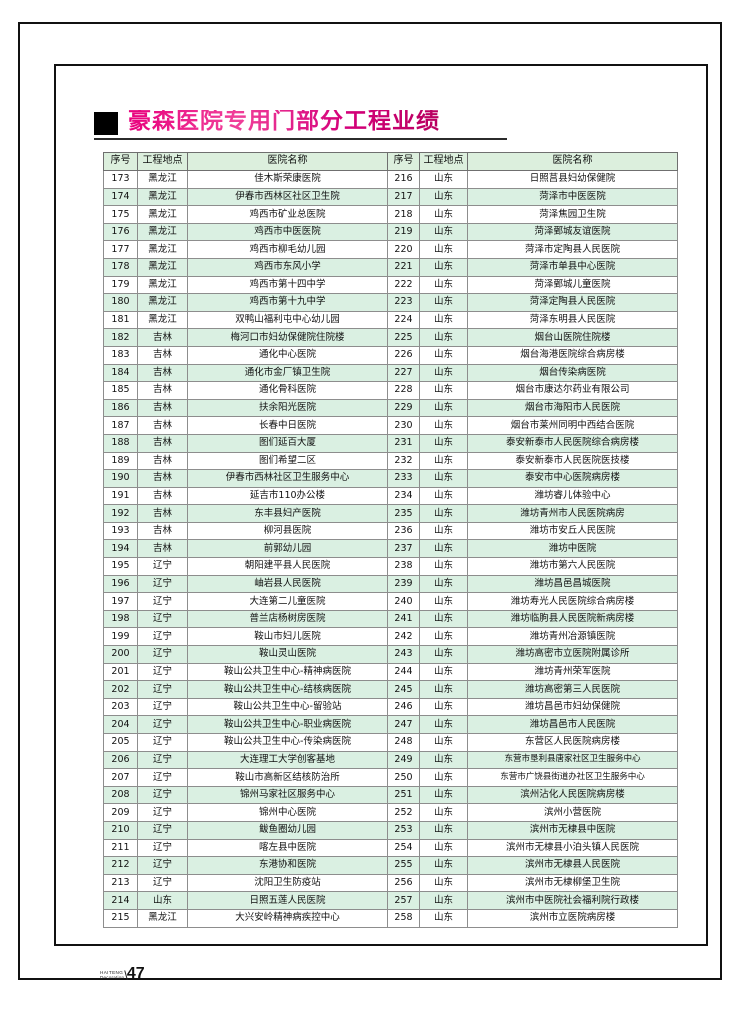 The image size is (750, 1024). Describe the element at coordinates (112, 973) in the screenshot. I see `logo-line-1: HAITENG` at that location.